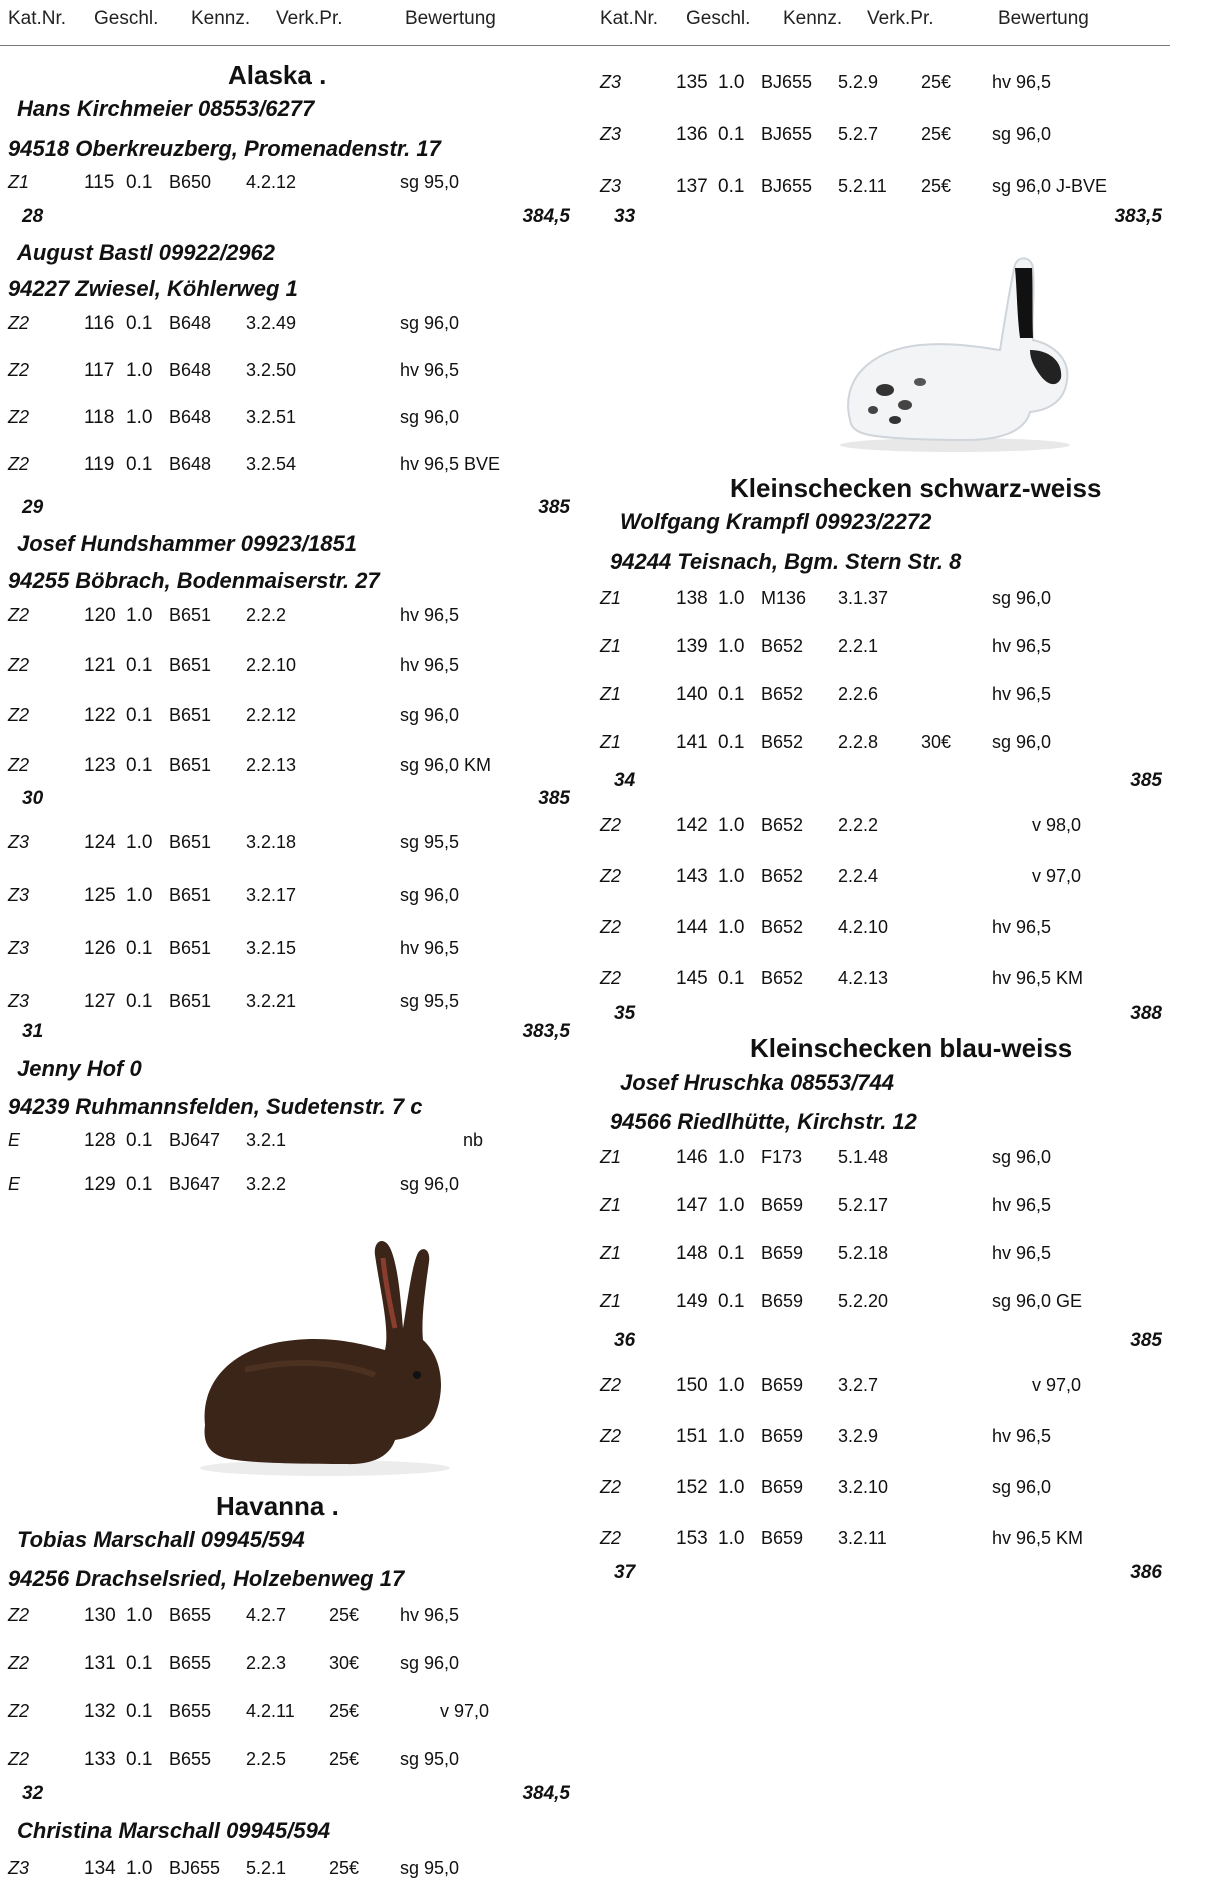 This screenshot has width=1218, height=1880. What do you see at coordinates (862, 1538) in the screenshot?
I see `tattoo: 3.2.11` at bounding box center [862, 1538].